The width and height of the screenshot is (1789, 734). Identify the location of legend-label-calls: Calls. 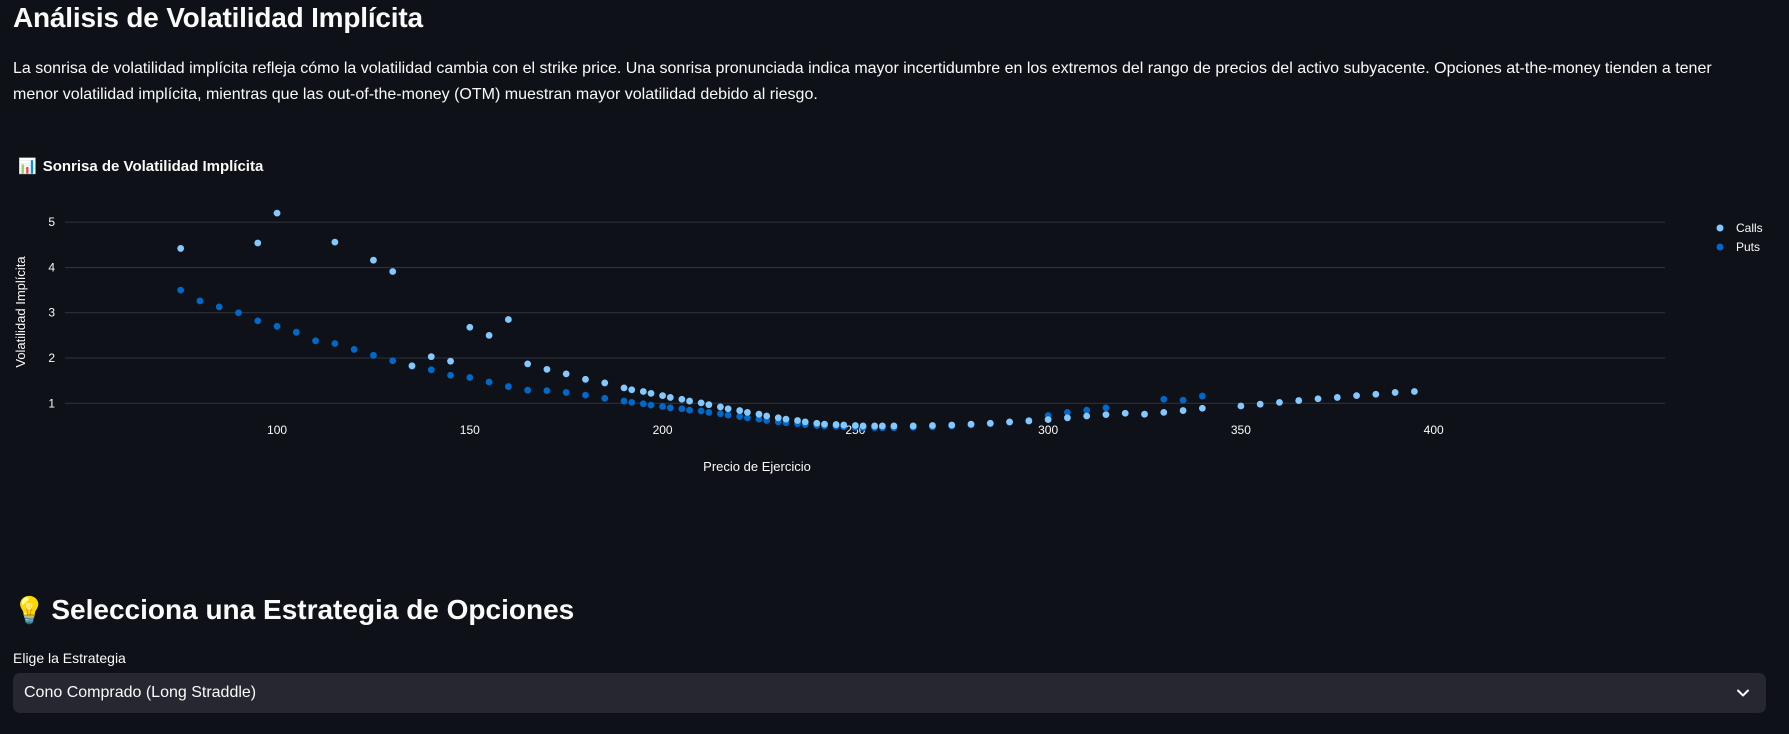
(1749, 228).